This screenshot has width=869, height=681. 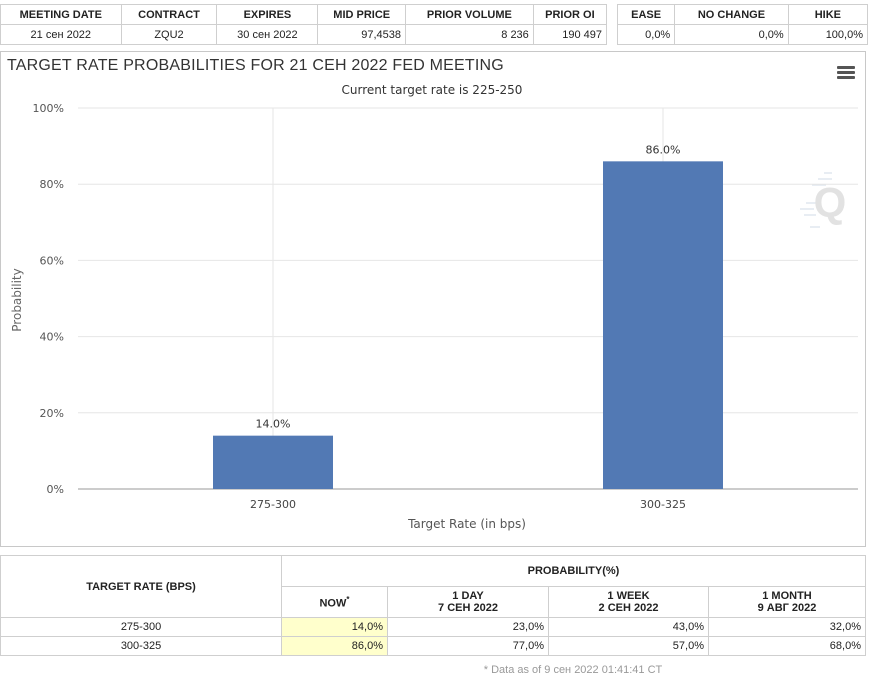 What do you see at coordinates (55, 489) in the screenshot?
I see `y-tick-label: 0%` at bounding box center [55, 489].